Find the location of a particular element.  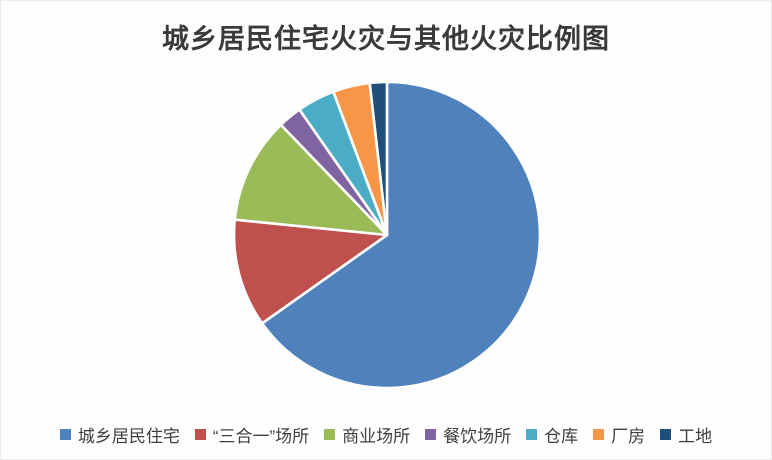

legend-item-5: 仓库 is located at coordinates (552, 434).